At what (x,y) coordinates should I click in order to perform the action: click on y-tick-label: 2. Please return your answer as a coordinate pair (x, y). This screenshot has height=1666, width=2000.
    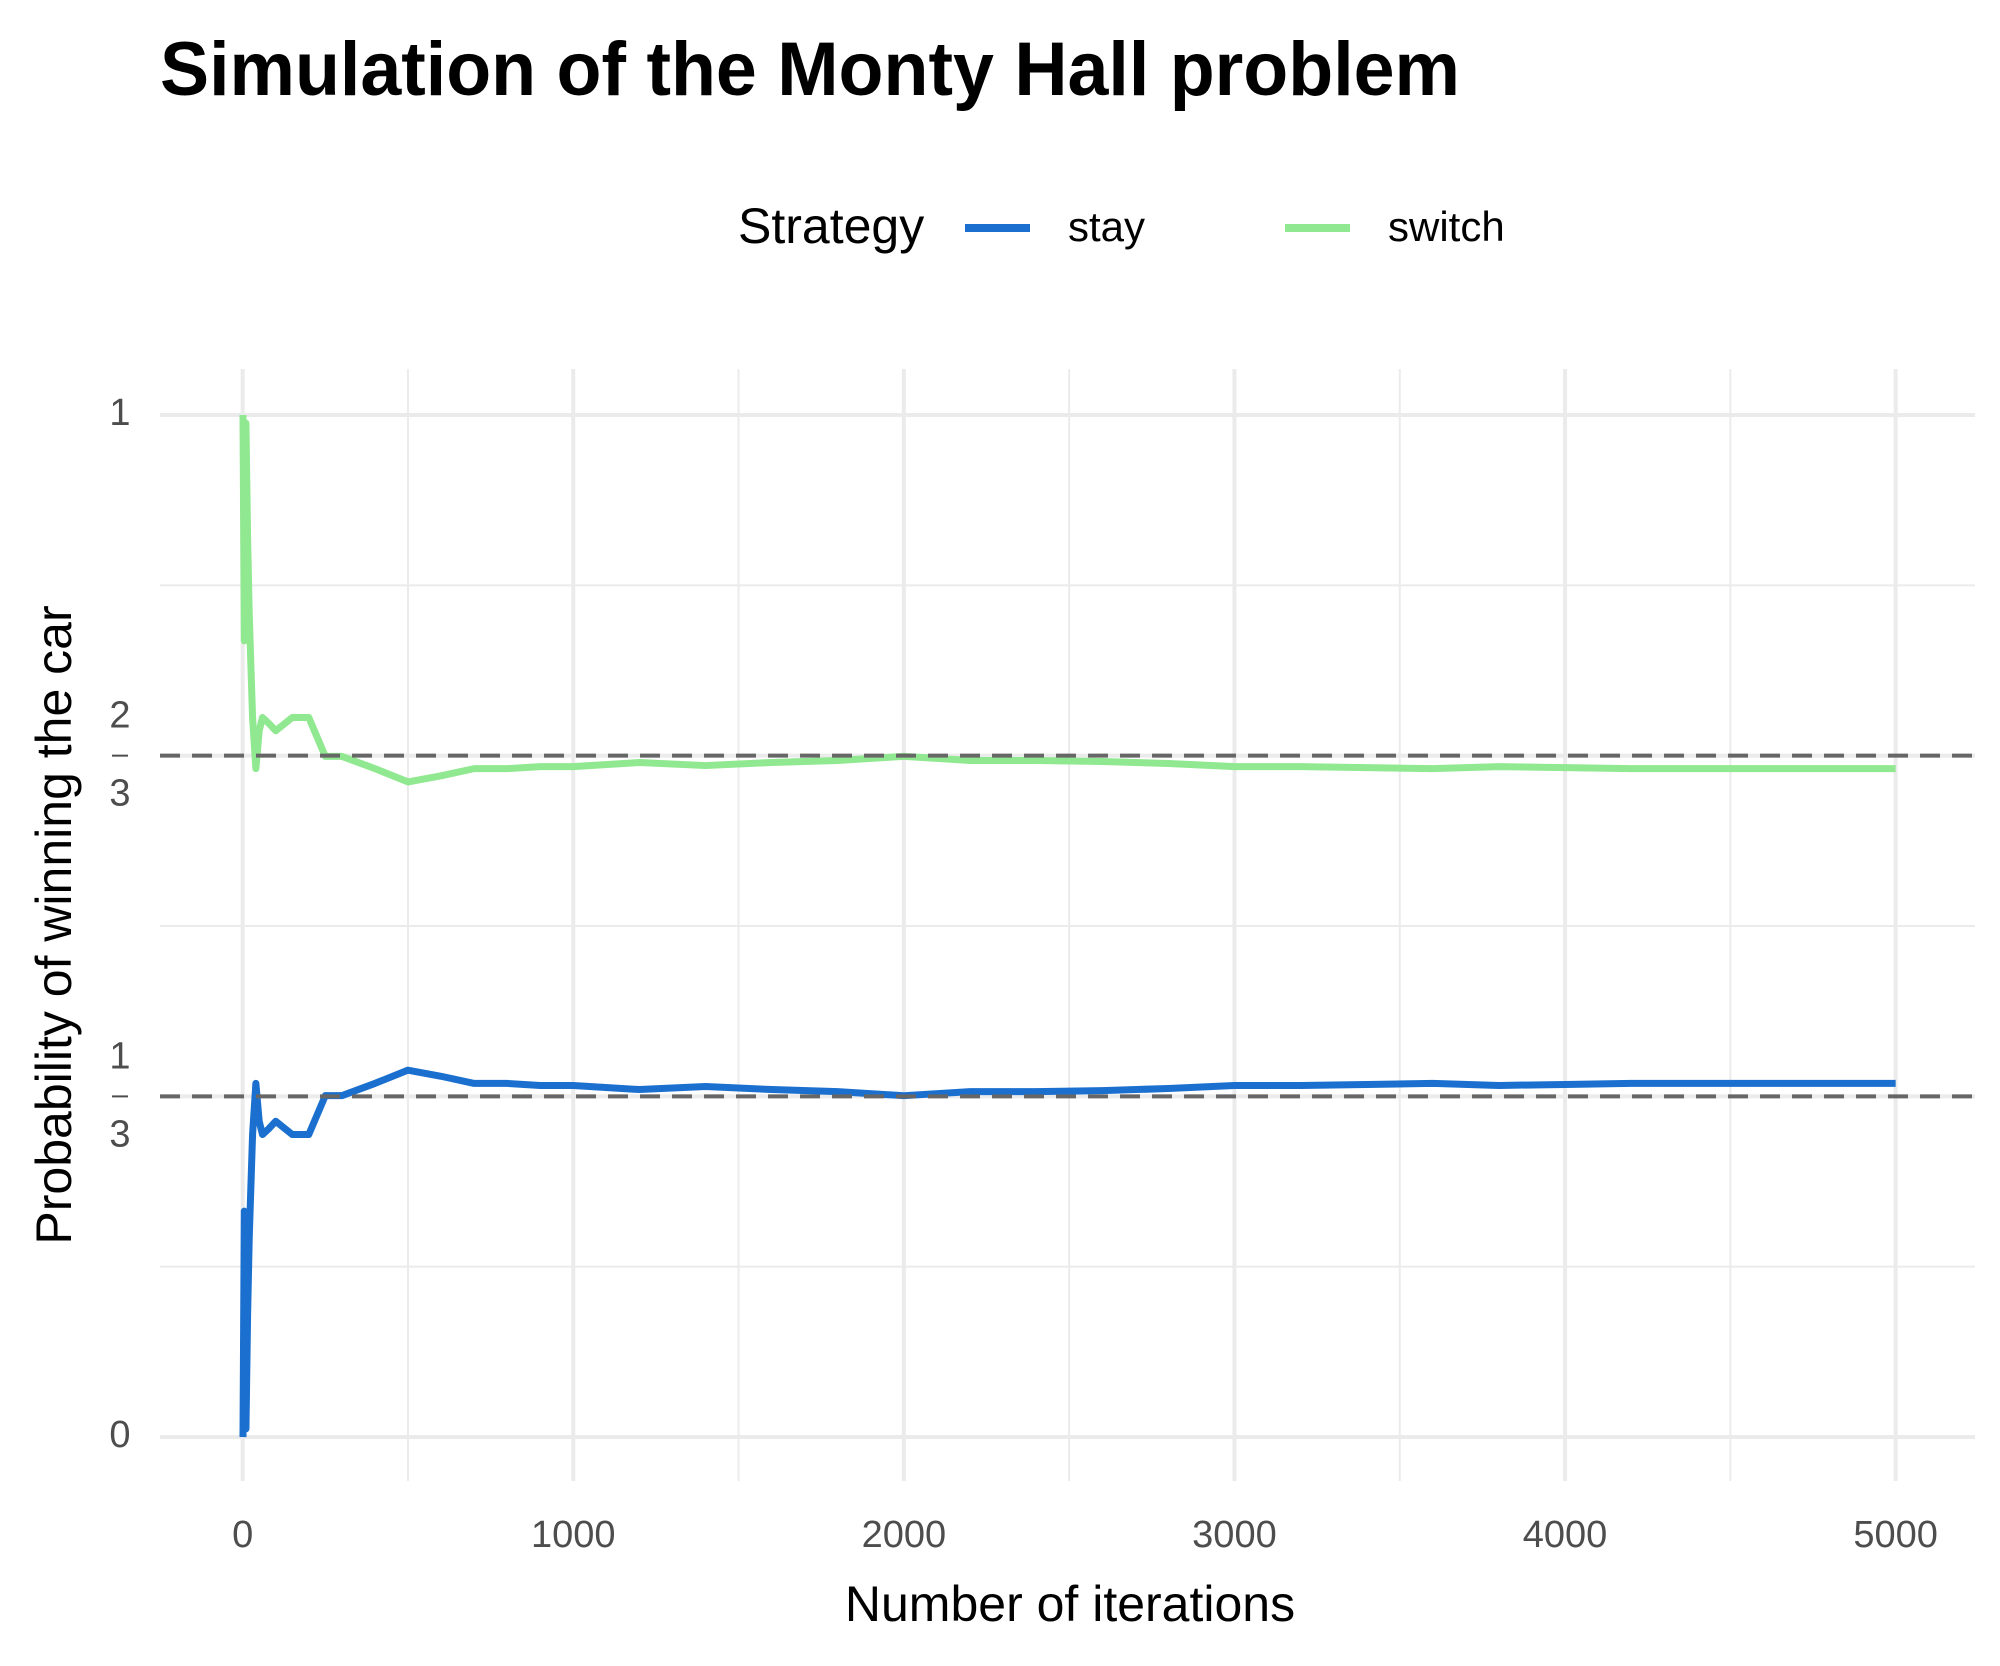
    Looking at the image, I should click on (119, 716).